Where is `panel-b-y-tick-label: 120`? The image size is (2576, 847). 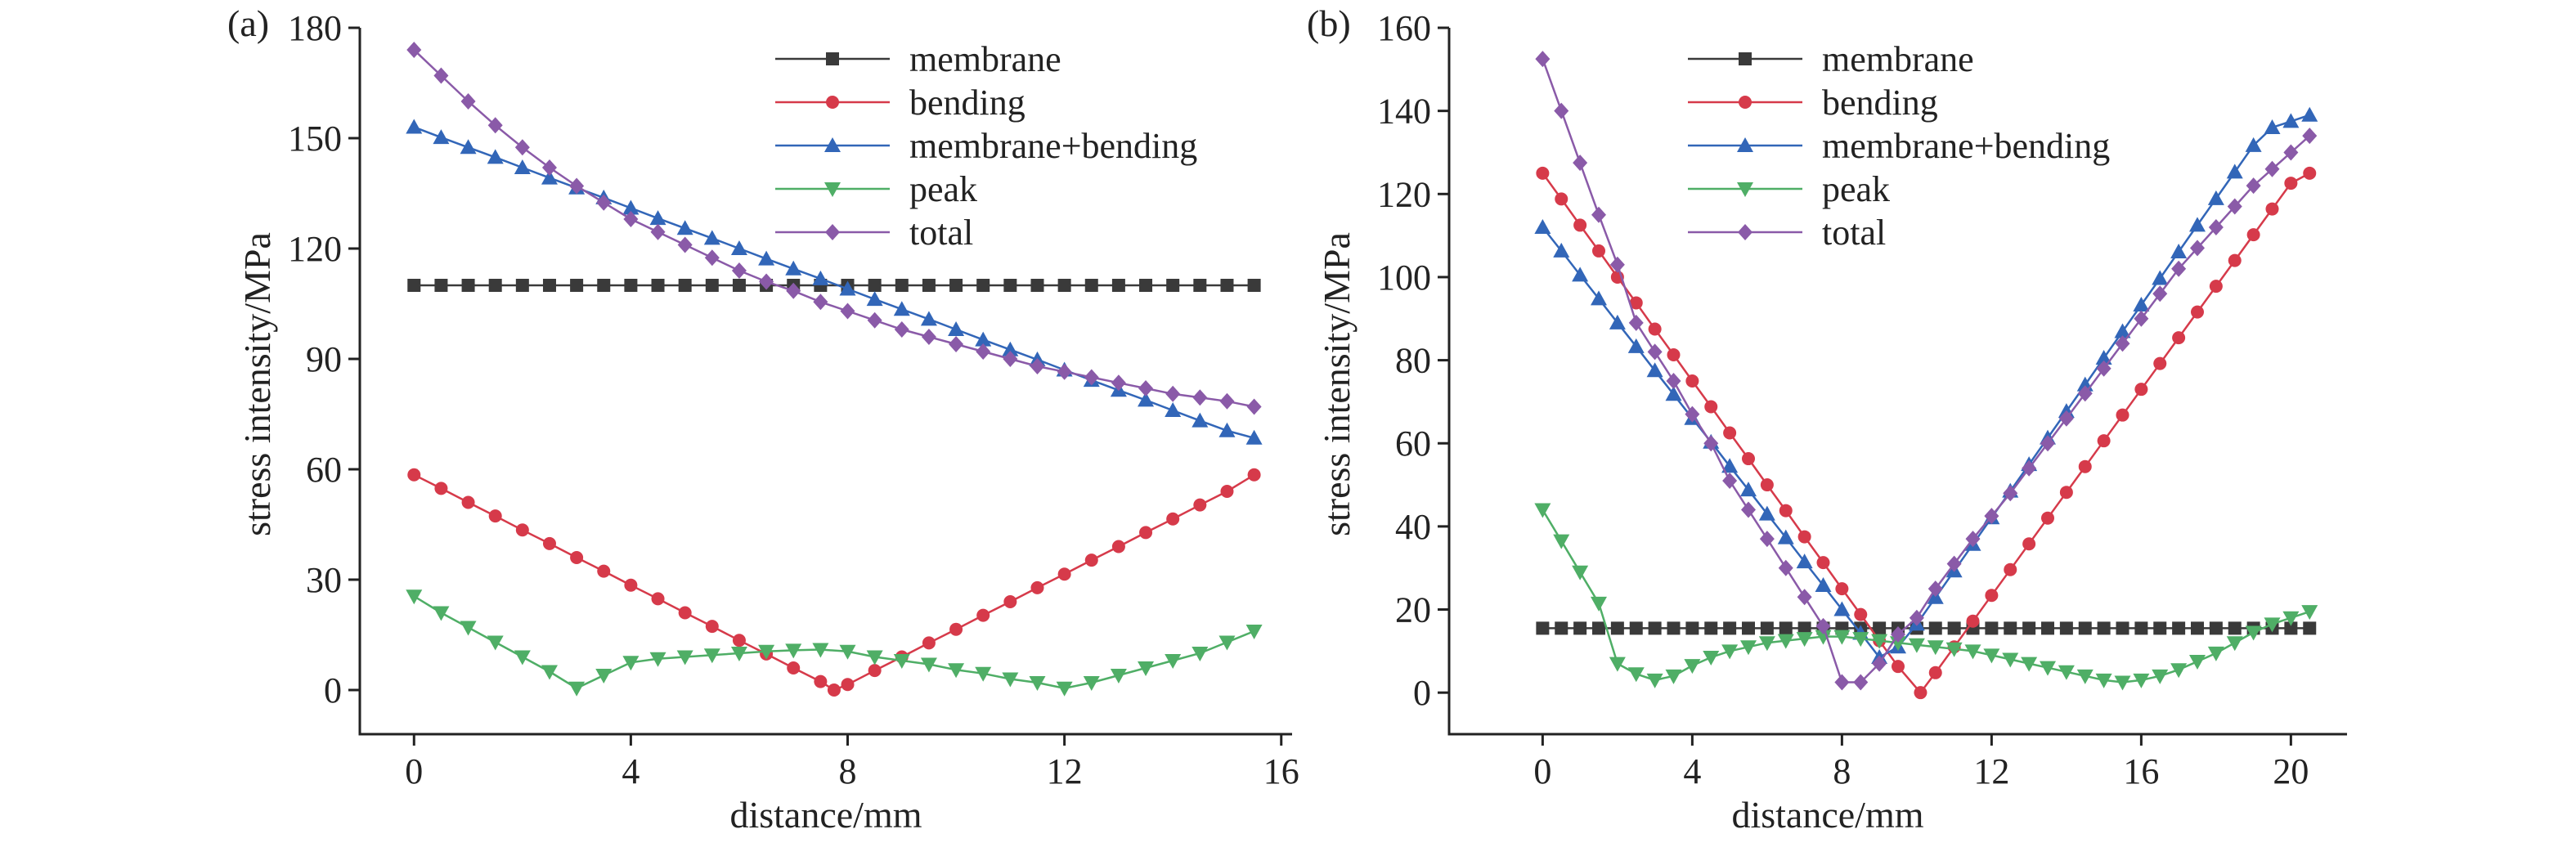 panel-b-y-tick-label: 120 is located at coordinates (1404, 194).